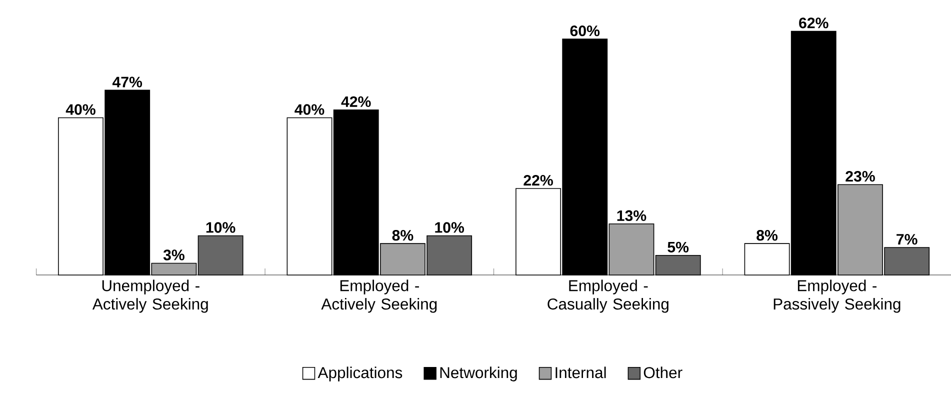 This screenshot has width=951, height=396. I want to click on data-label: 42%, so click(356, 102).